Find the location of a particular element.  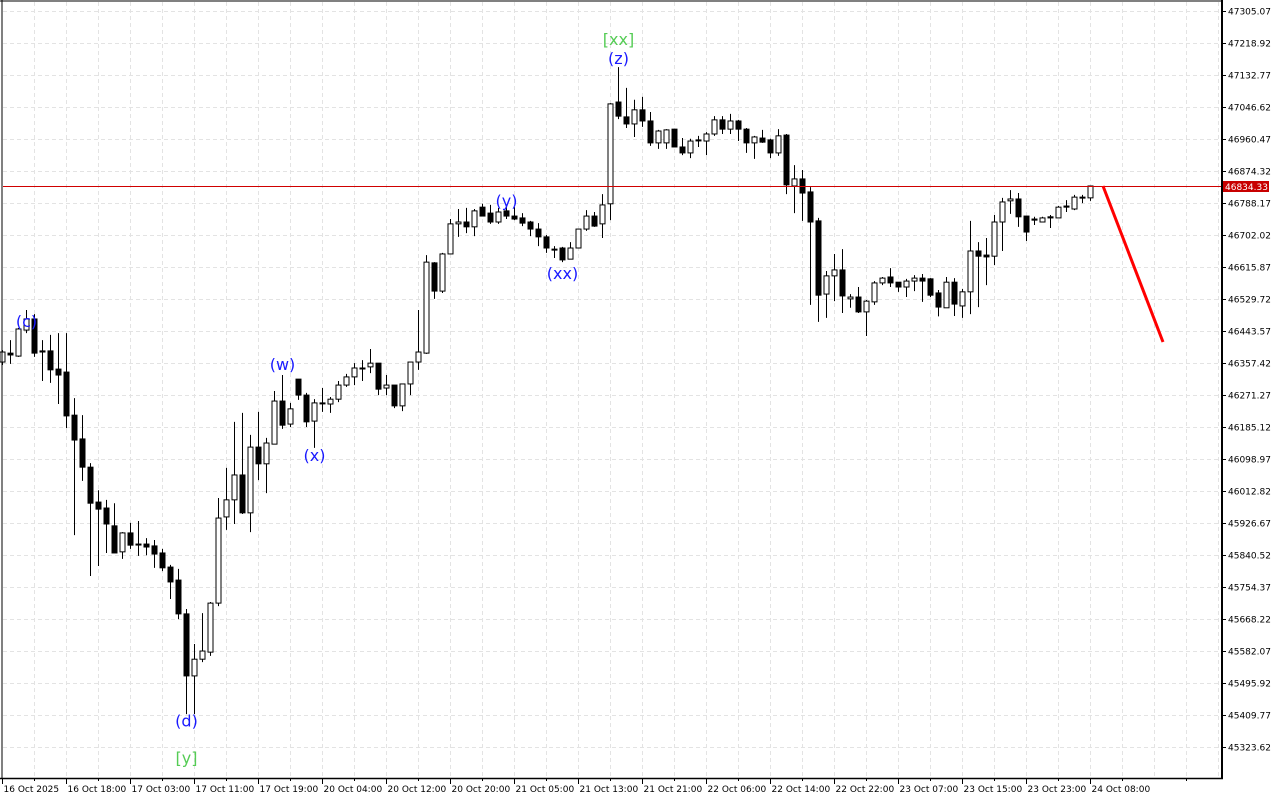

price-tick-label: 45495.92 is located at coordinates (1249, 685).